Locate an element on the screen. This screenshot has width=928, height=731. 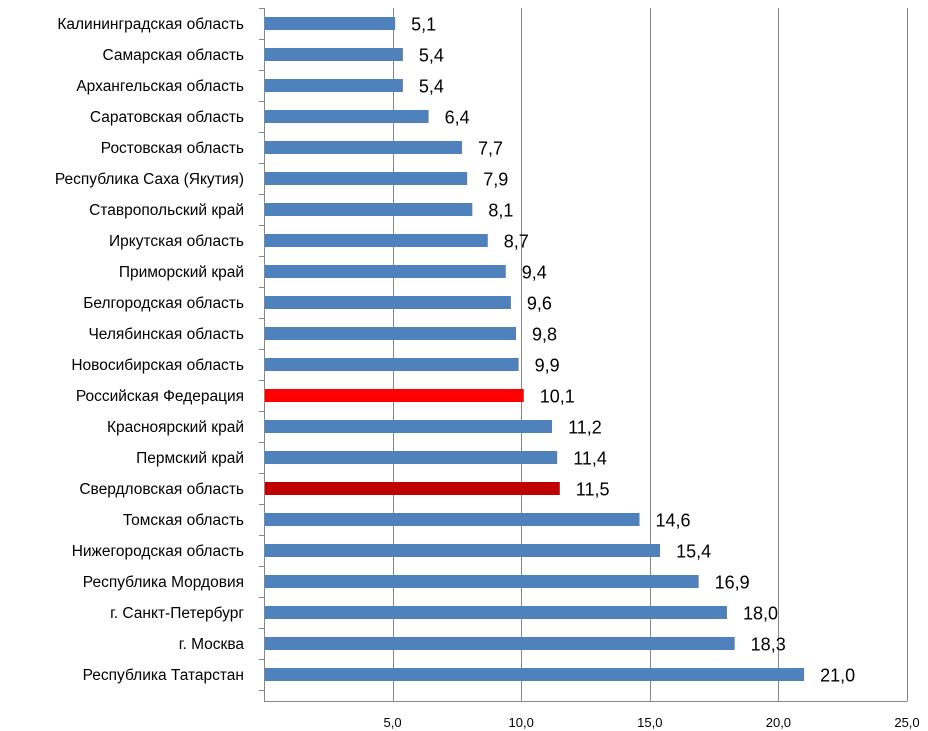
value-label-item-8: 9,4 is located at coordinates (534, 273).